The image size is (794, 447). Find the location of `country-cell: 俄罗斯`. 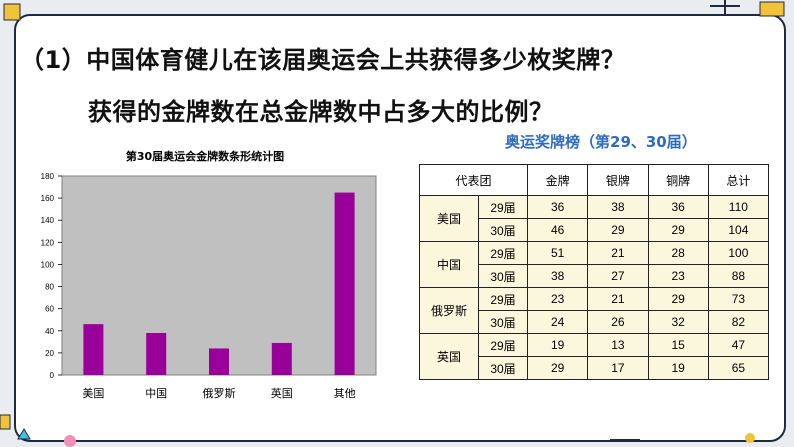

country-cell: 俄罗斯 is located at coordinates (449, 310).